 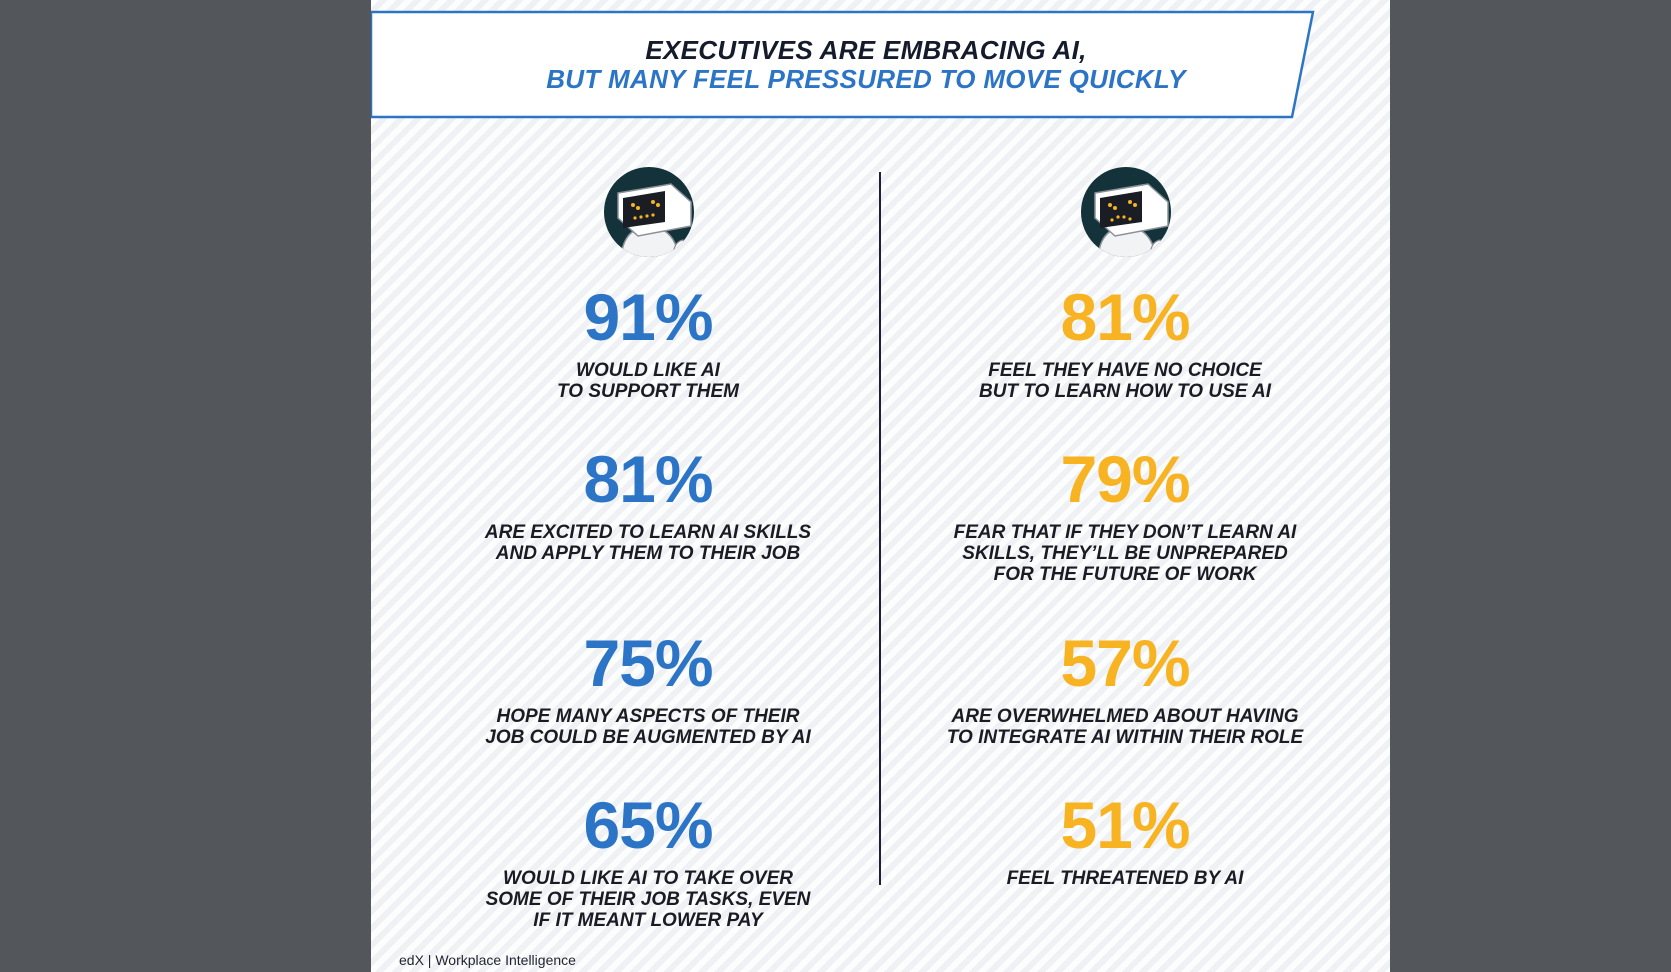 What do you see at coordinates (487, 960) in the screenshot?
I see `footer-credit: edX | Workplace Intelligence` at bounding box center [487, 960].